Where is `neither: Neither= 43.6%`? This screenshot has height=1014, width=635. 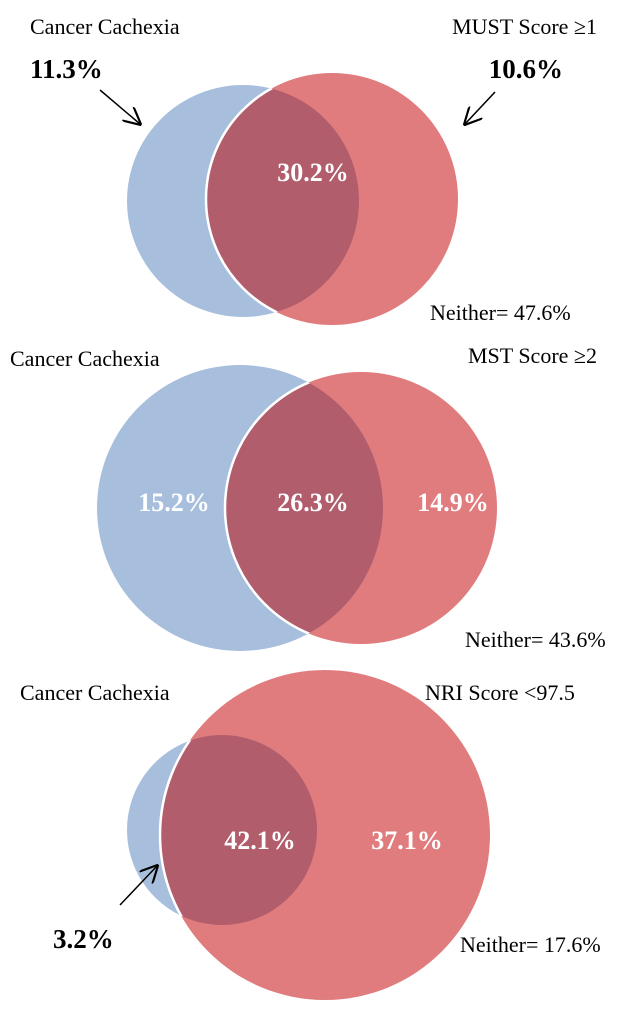 neither: Neither= 43.6% is located at coordinates (535, 639).